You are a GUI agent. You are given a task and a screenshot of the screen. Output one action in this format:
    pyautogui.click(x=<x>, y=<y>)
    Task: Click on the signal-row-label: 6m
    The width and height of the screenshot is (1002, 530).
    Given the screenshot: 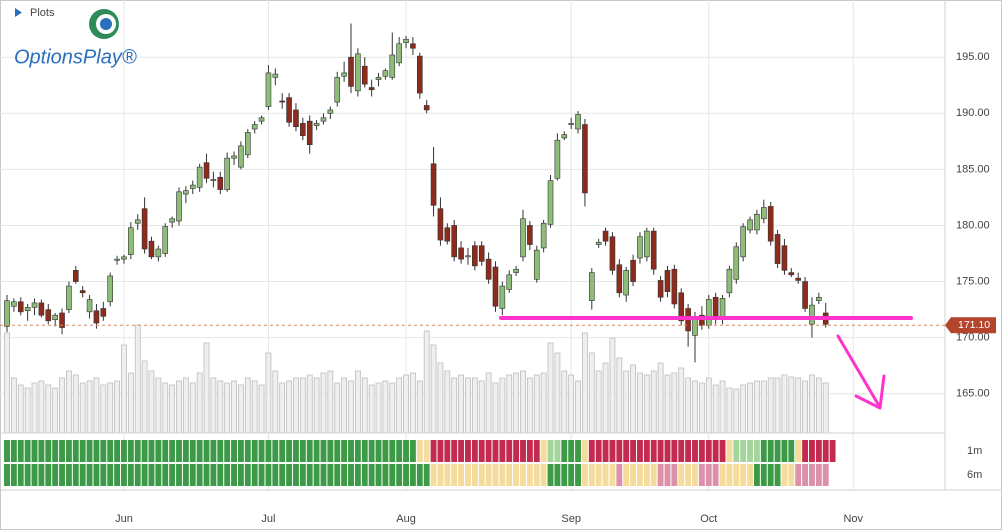 What is the action you would take?
    pyautogui.click(x=974, y=475)
    